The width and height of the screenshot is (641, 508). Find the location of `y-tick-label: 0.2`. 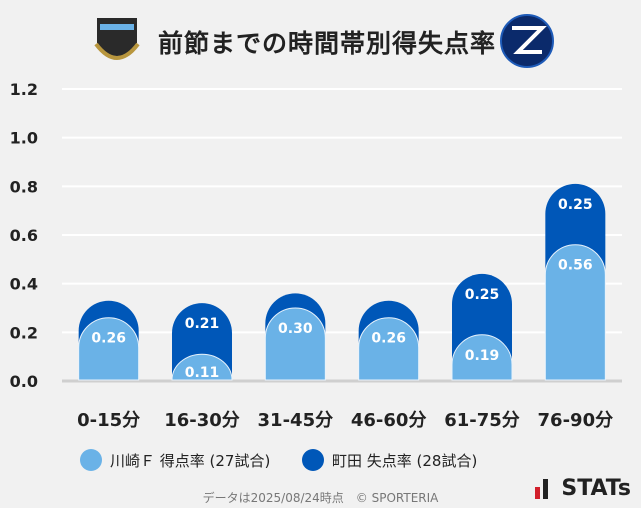

y-tick-label: 0.2 is located at coordinates (24, 332).